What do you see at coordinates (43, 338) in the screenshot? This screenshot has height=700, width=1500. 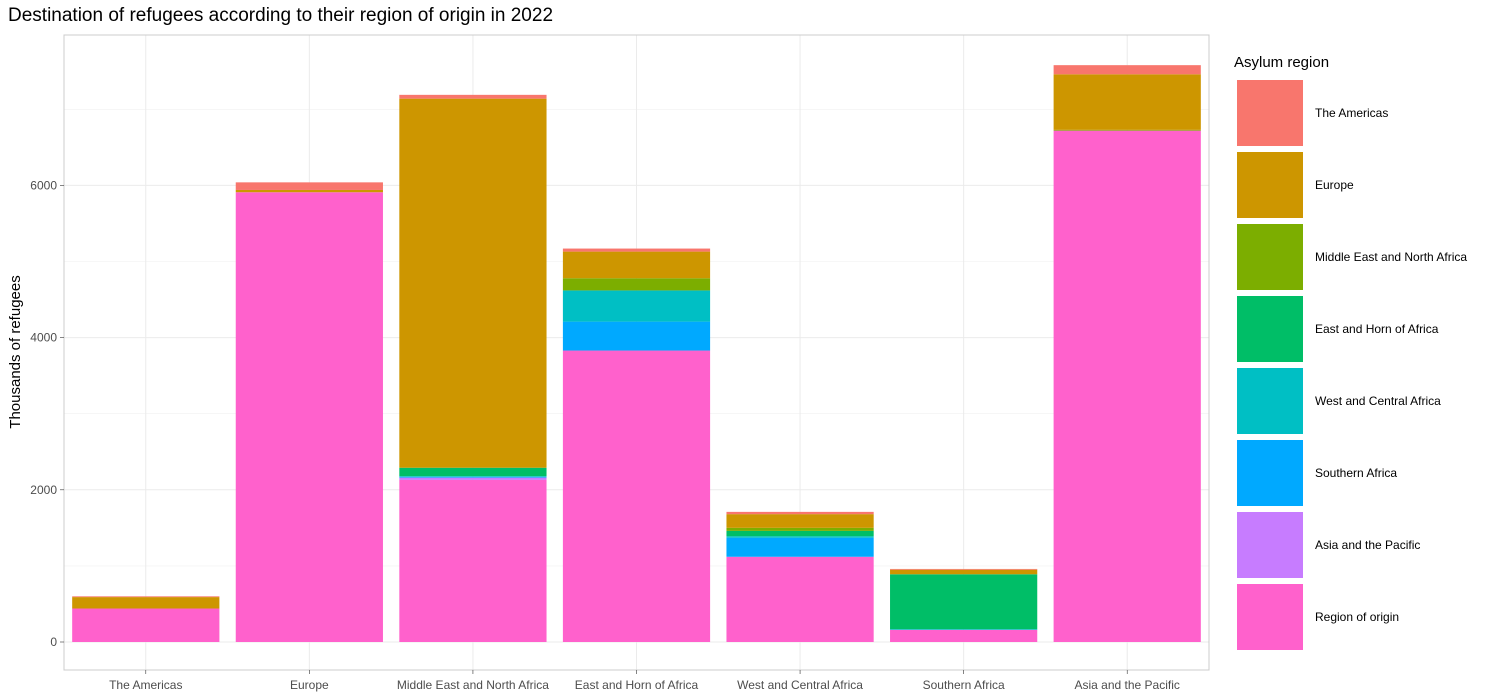 I see `y-tick-label: 4000` at bounding box center [43, 338].